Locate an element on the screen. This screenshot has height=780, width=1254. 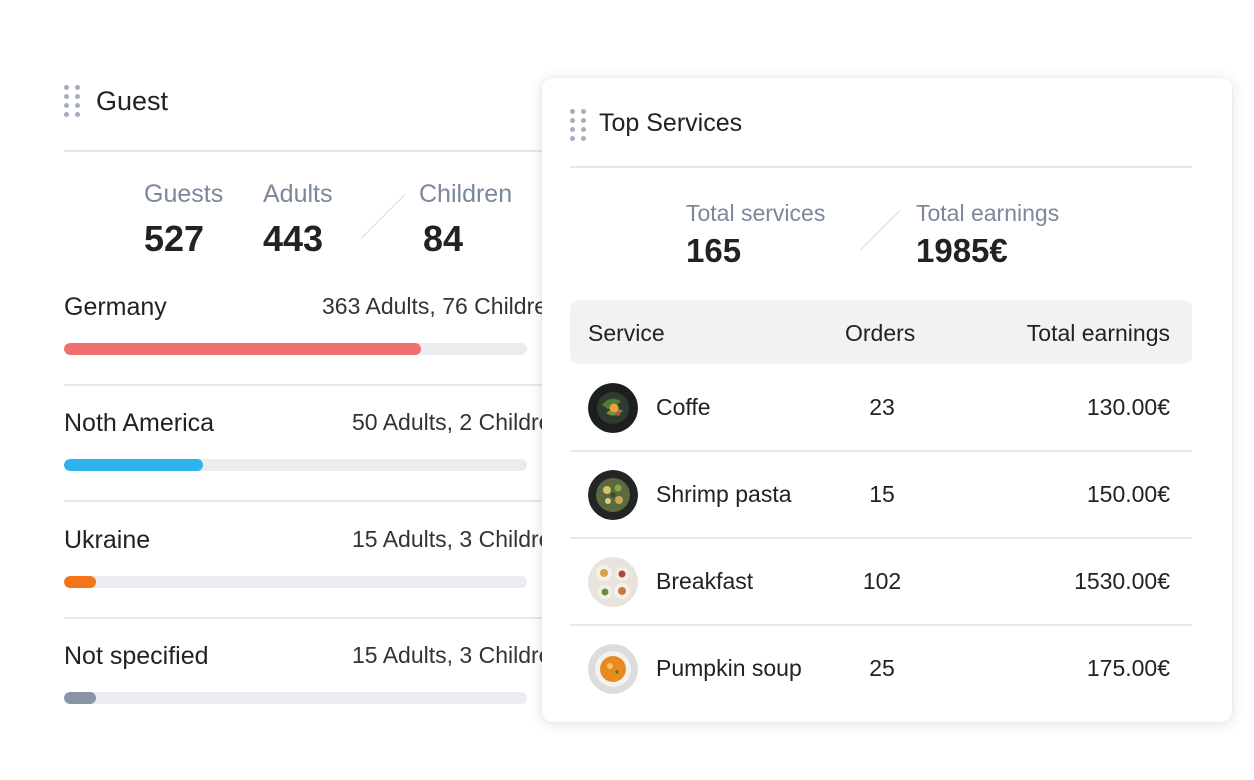
children-label: Children is located at coordinates (466, 194).